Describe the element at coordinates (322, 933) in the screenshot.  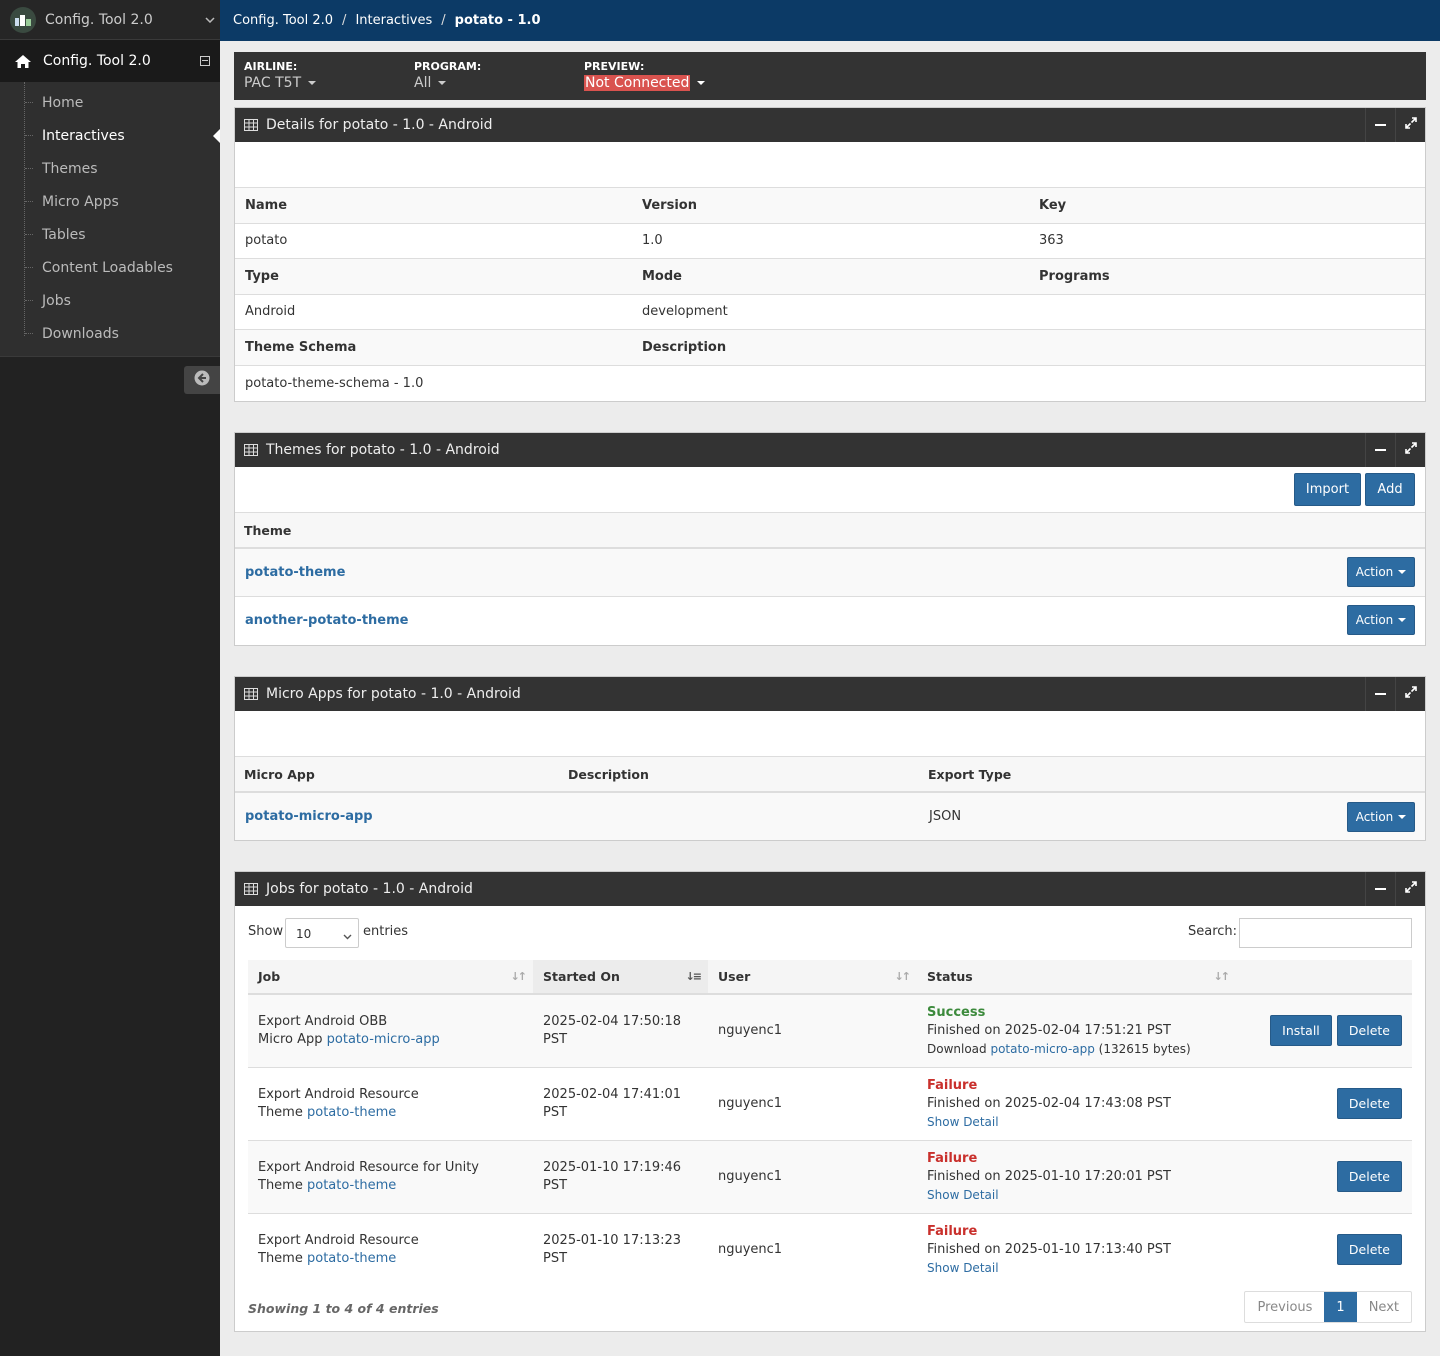
I see `page-size-select: 10` at that location.